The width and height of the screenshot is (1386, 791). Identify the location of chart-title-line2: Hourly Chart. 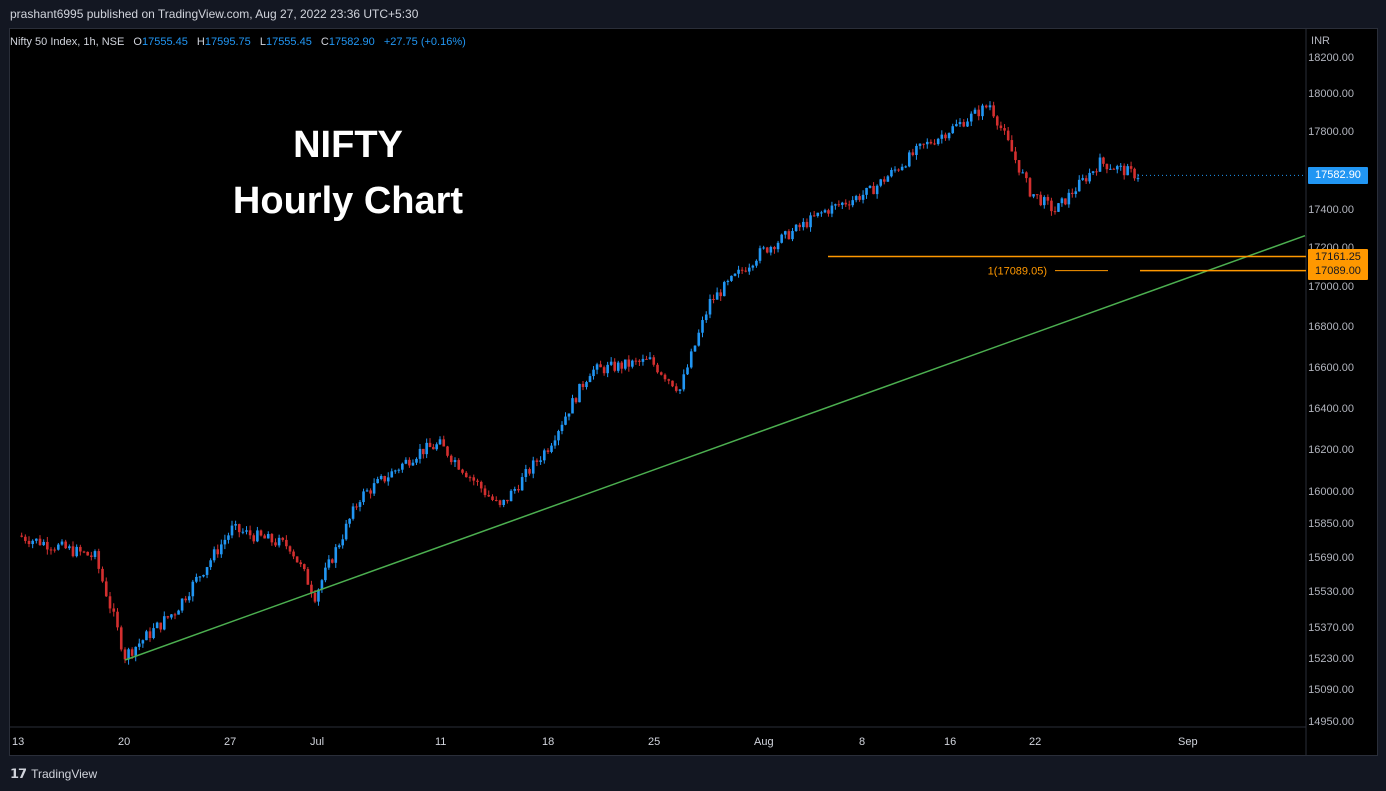
(348, 201).